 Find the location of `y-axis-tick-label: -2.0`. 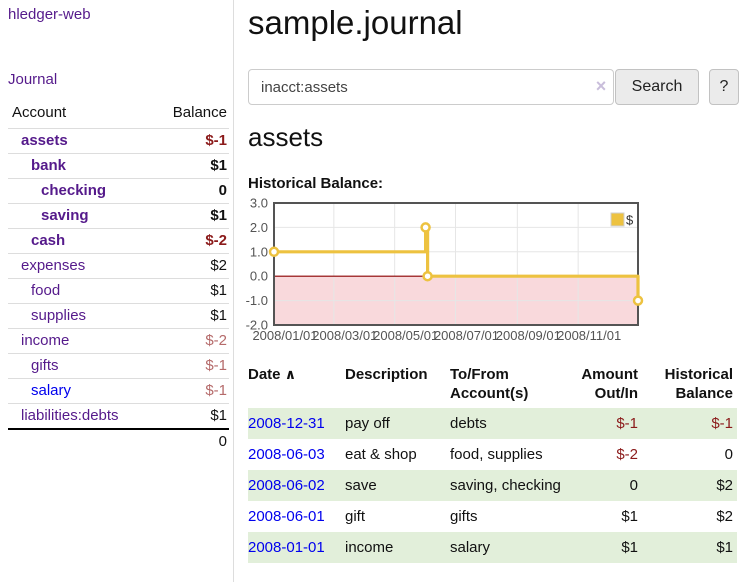

y-axis-tick-label: -2.0 is located at coordinates (257, 325).